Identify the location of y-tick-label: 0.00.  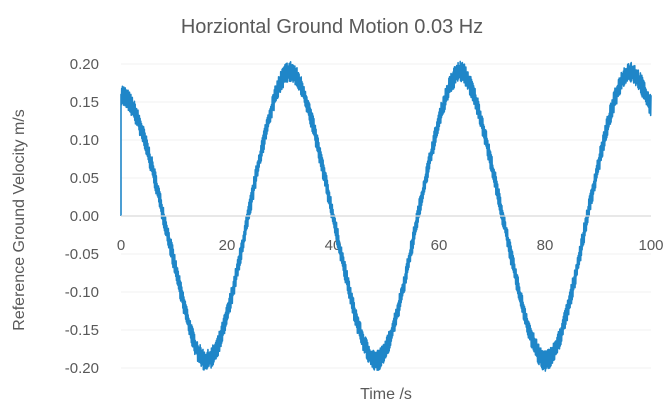
(84, 216).